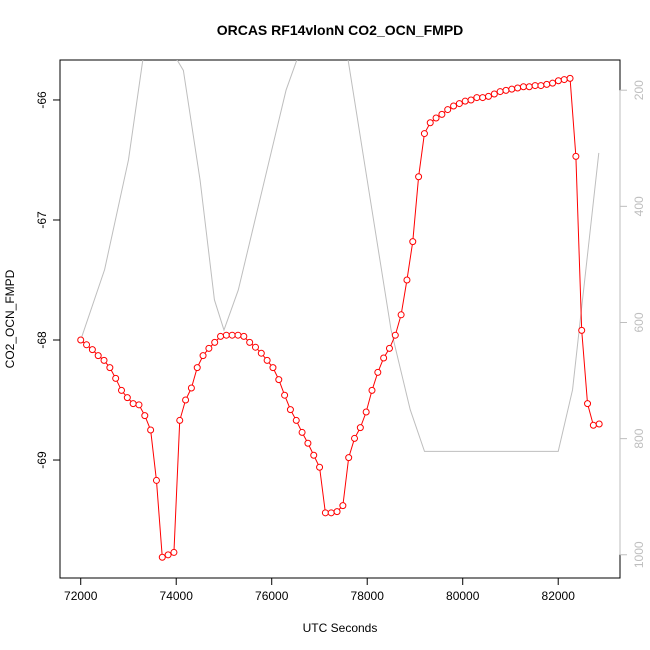 The height and width of the screenshot is (650, 650). Describe the element at coordinates (177, 596) in the screenshot. I see `x-tick-label: 74000` at that location.